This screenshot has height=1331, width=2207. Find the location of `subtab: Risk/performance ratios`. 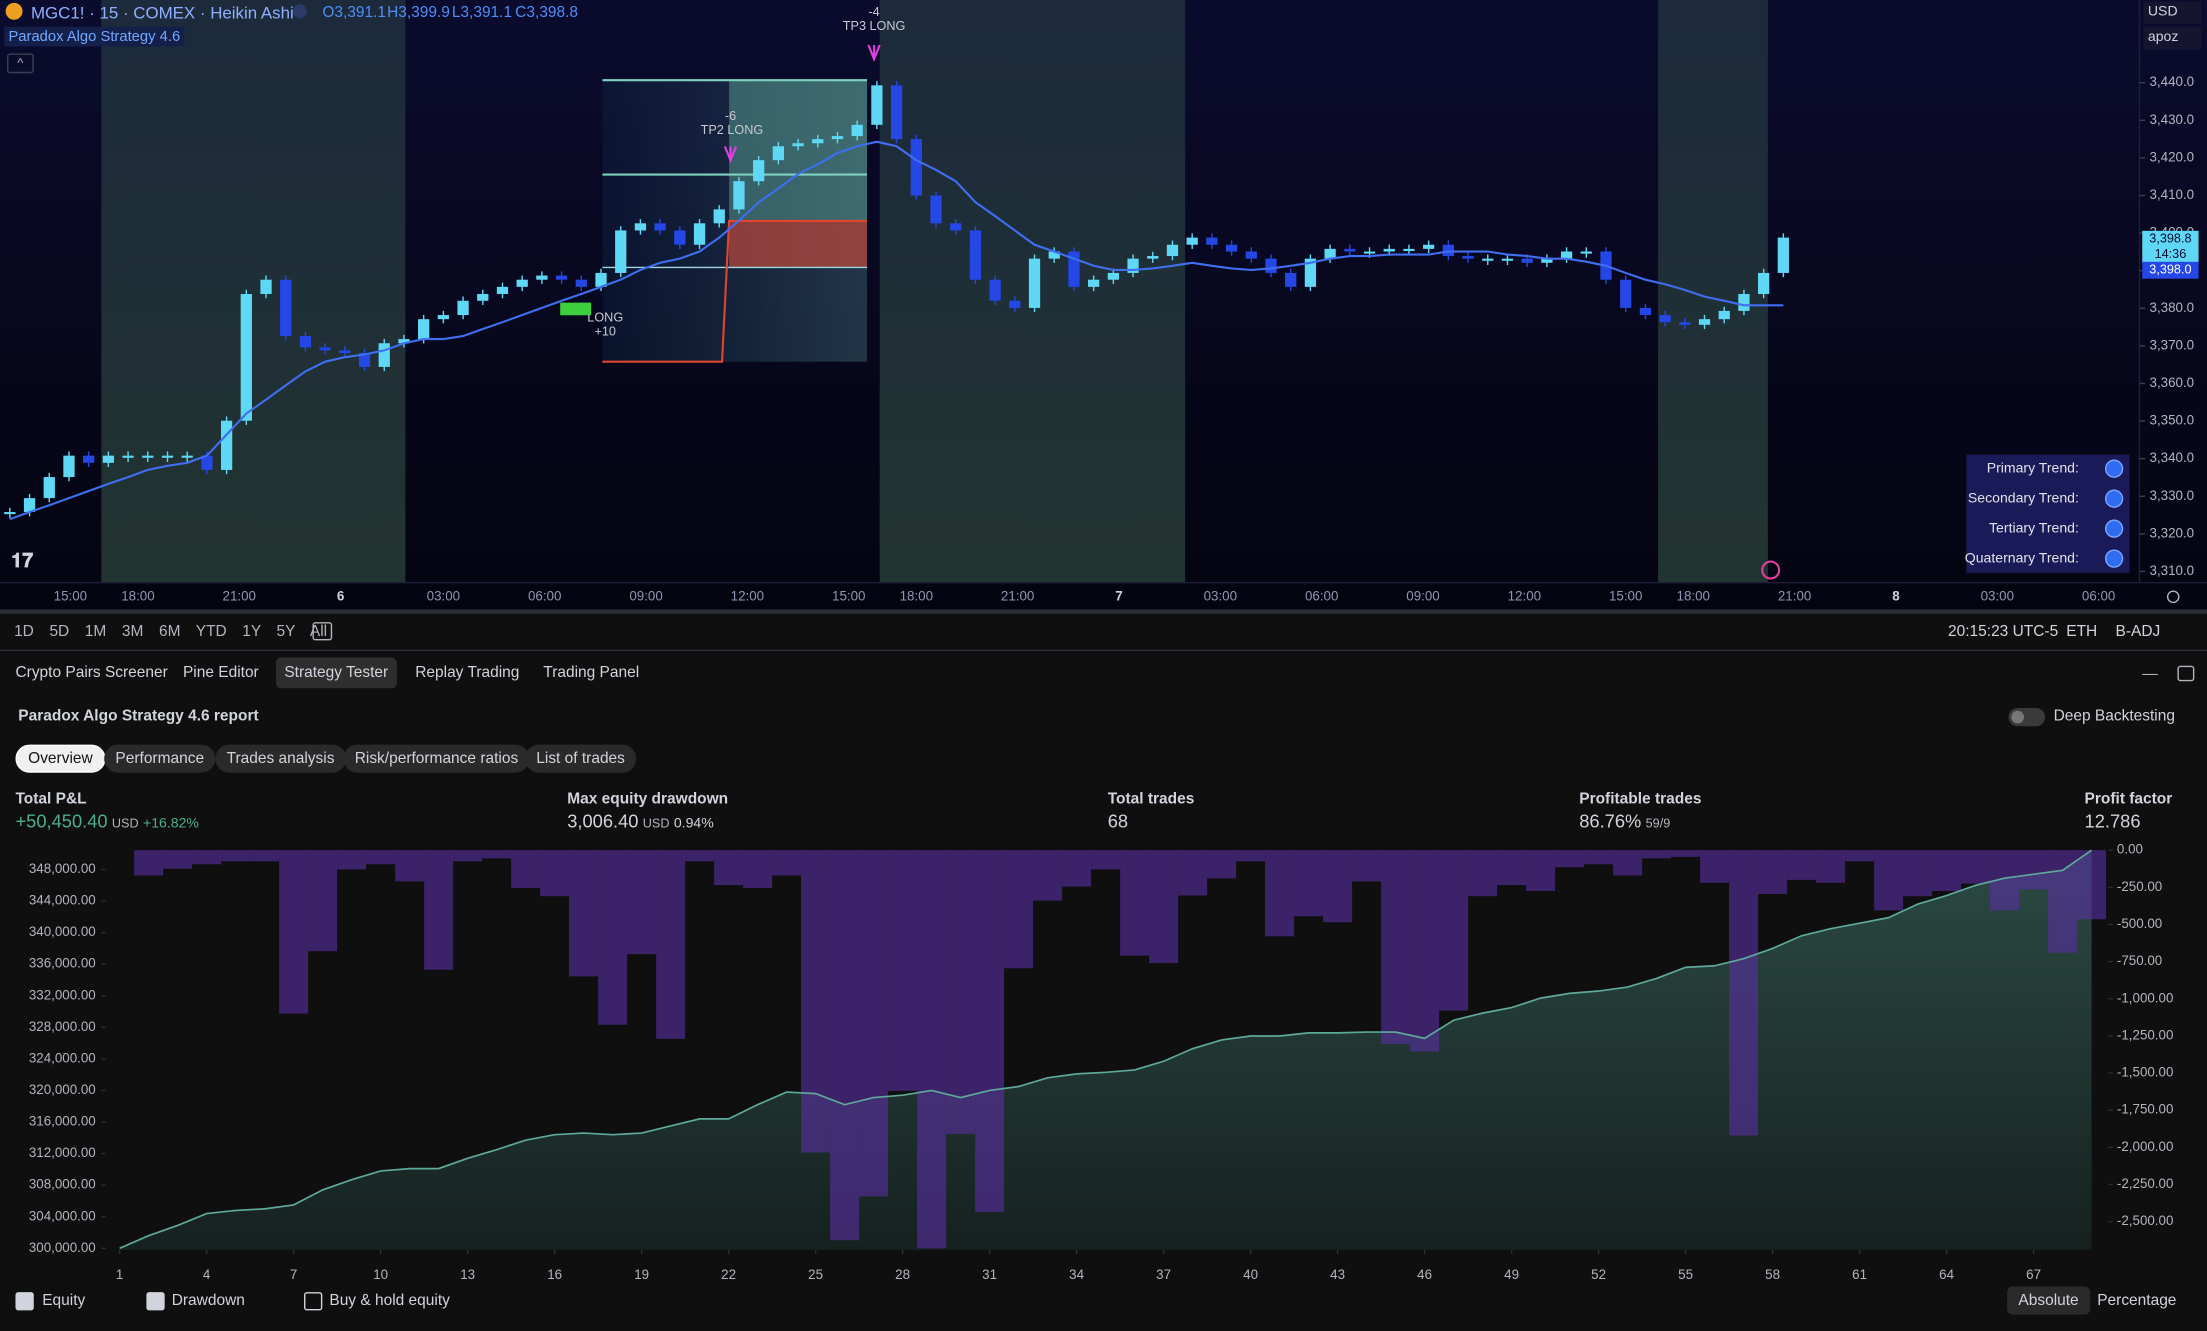

subtab: Risk/performance ratios is located at coordinates (436, 758).